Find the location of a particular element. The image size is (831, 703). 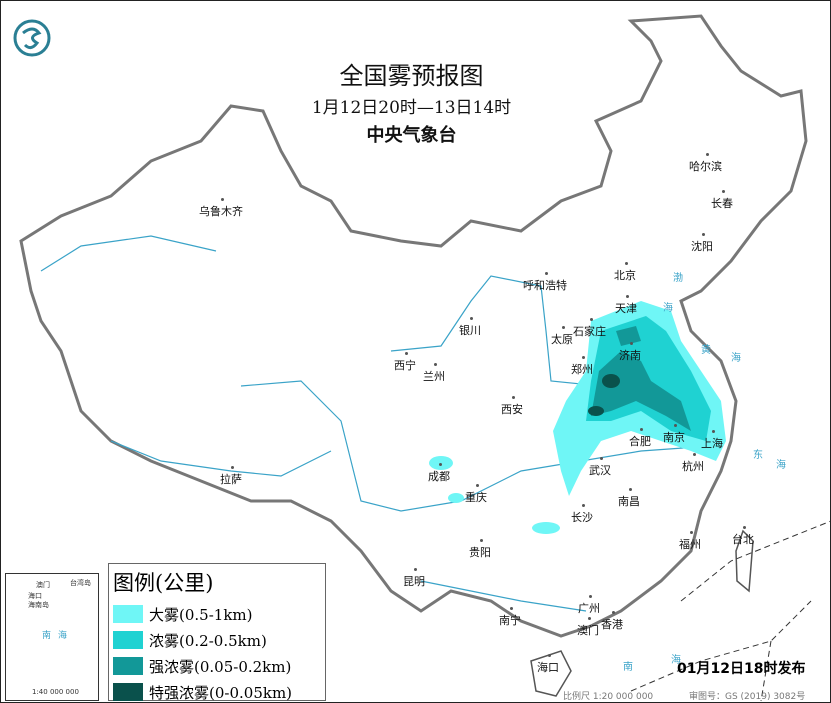

city-label: 香港 is located at coordinates (612, 621).